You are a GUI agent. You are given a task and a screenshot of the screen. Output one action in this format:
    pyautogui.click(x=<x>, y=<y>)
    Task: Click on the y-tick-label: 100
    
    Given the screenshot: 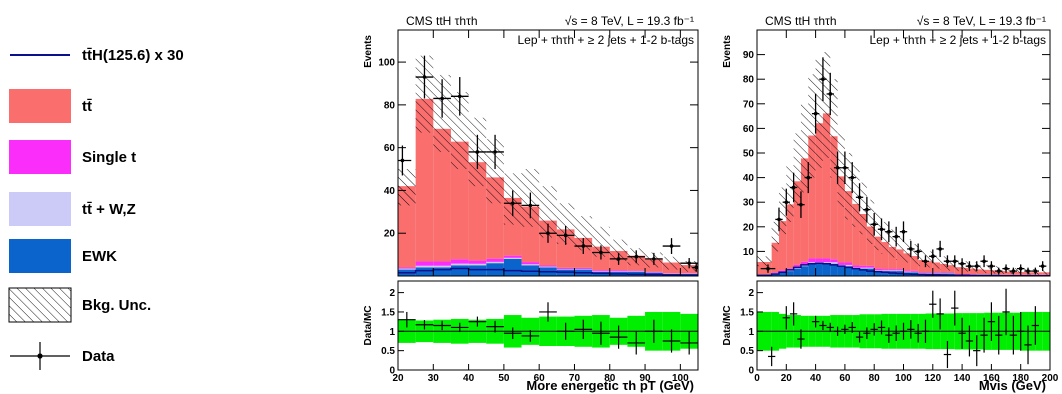 What is the action you would take?
    pyautogui.click(x=386, y=63)
    